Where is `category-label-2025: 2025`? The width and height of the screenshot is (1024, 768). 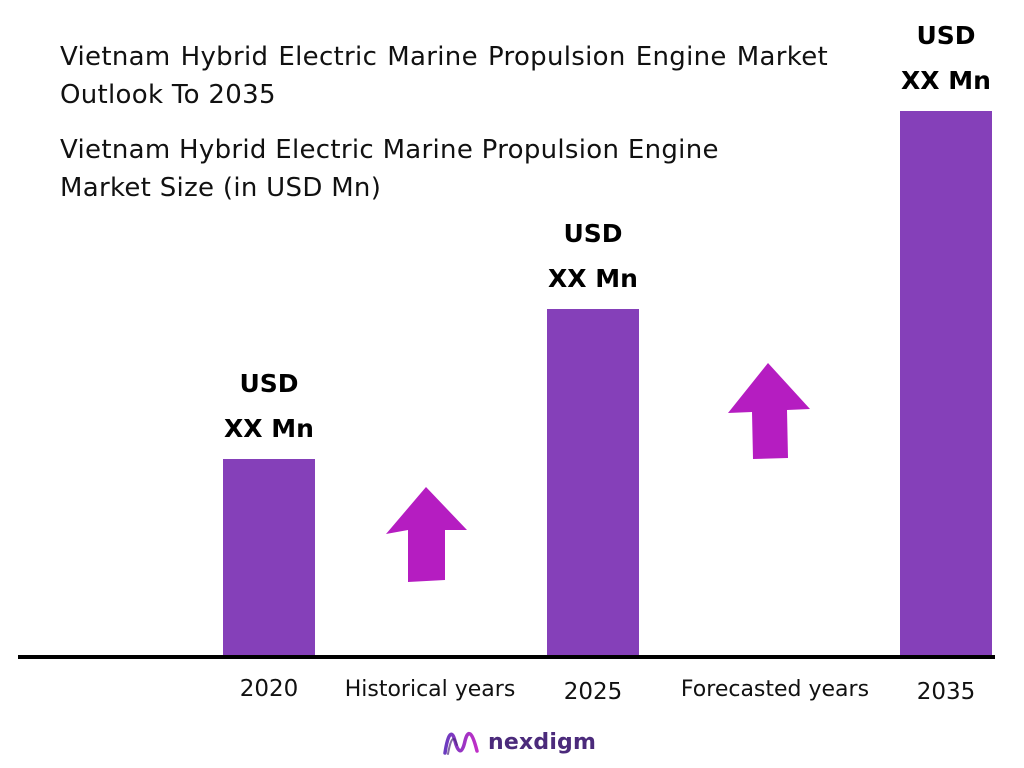
category-label-2025: 2025 is located at coordinates (593, 692).